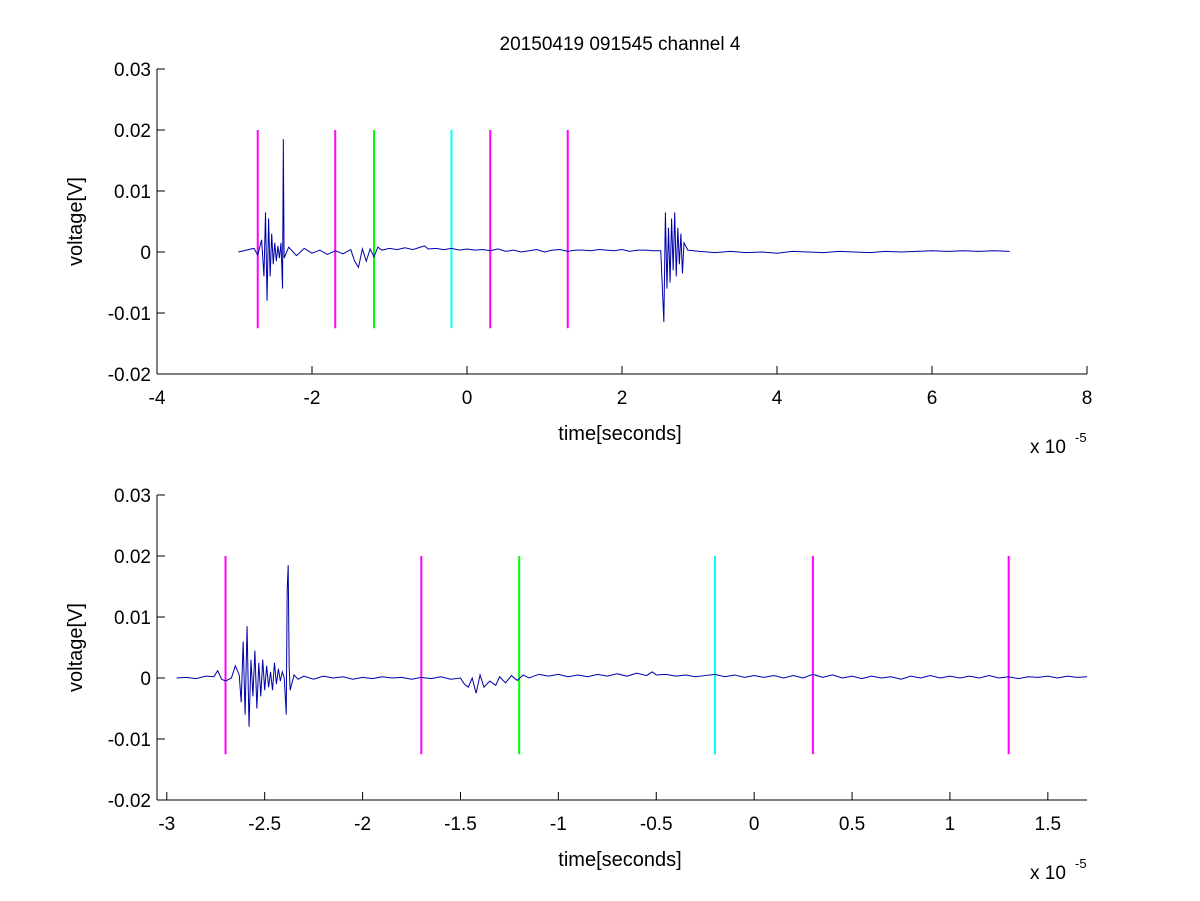 The height and width of the screenshot is (901, 1200). I want to click on x-tick-label: -1, so click(558, 824).